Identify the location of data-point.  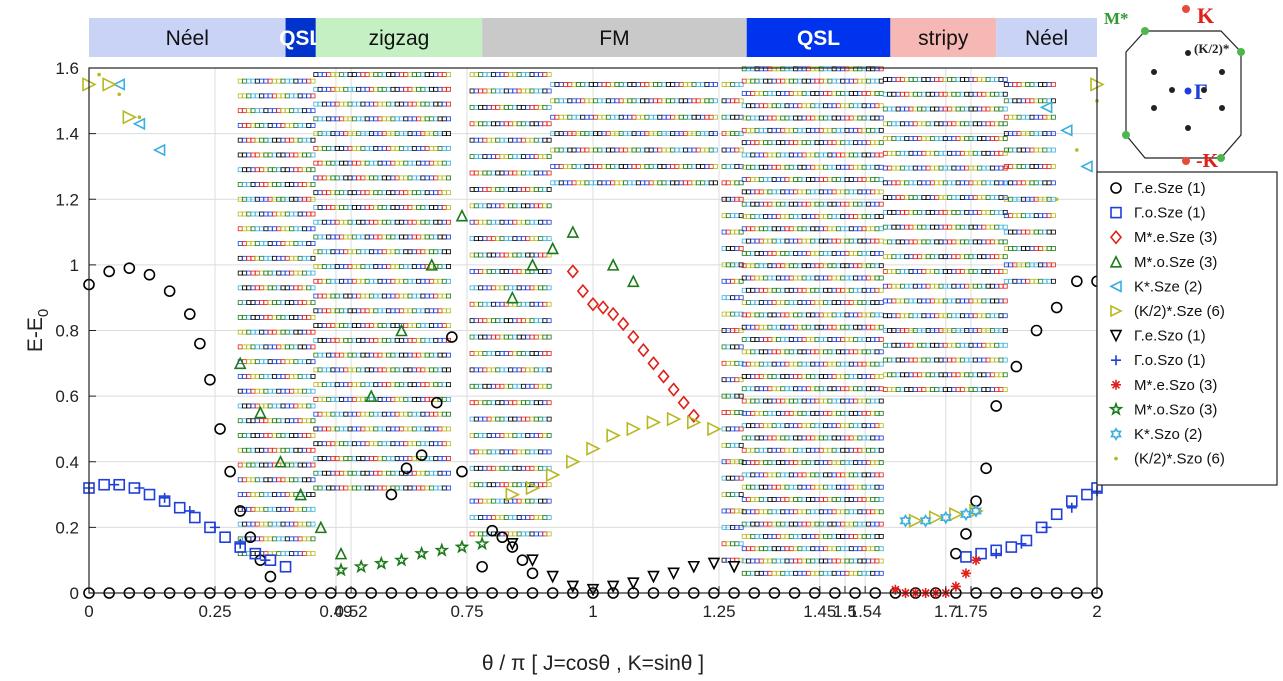
(552, 577).